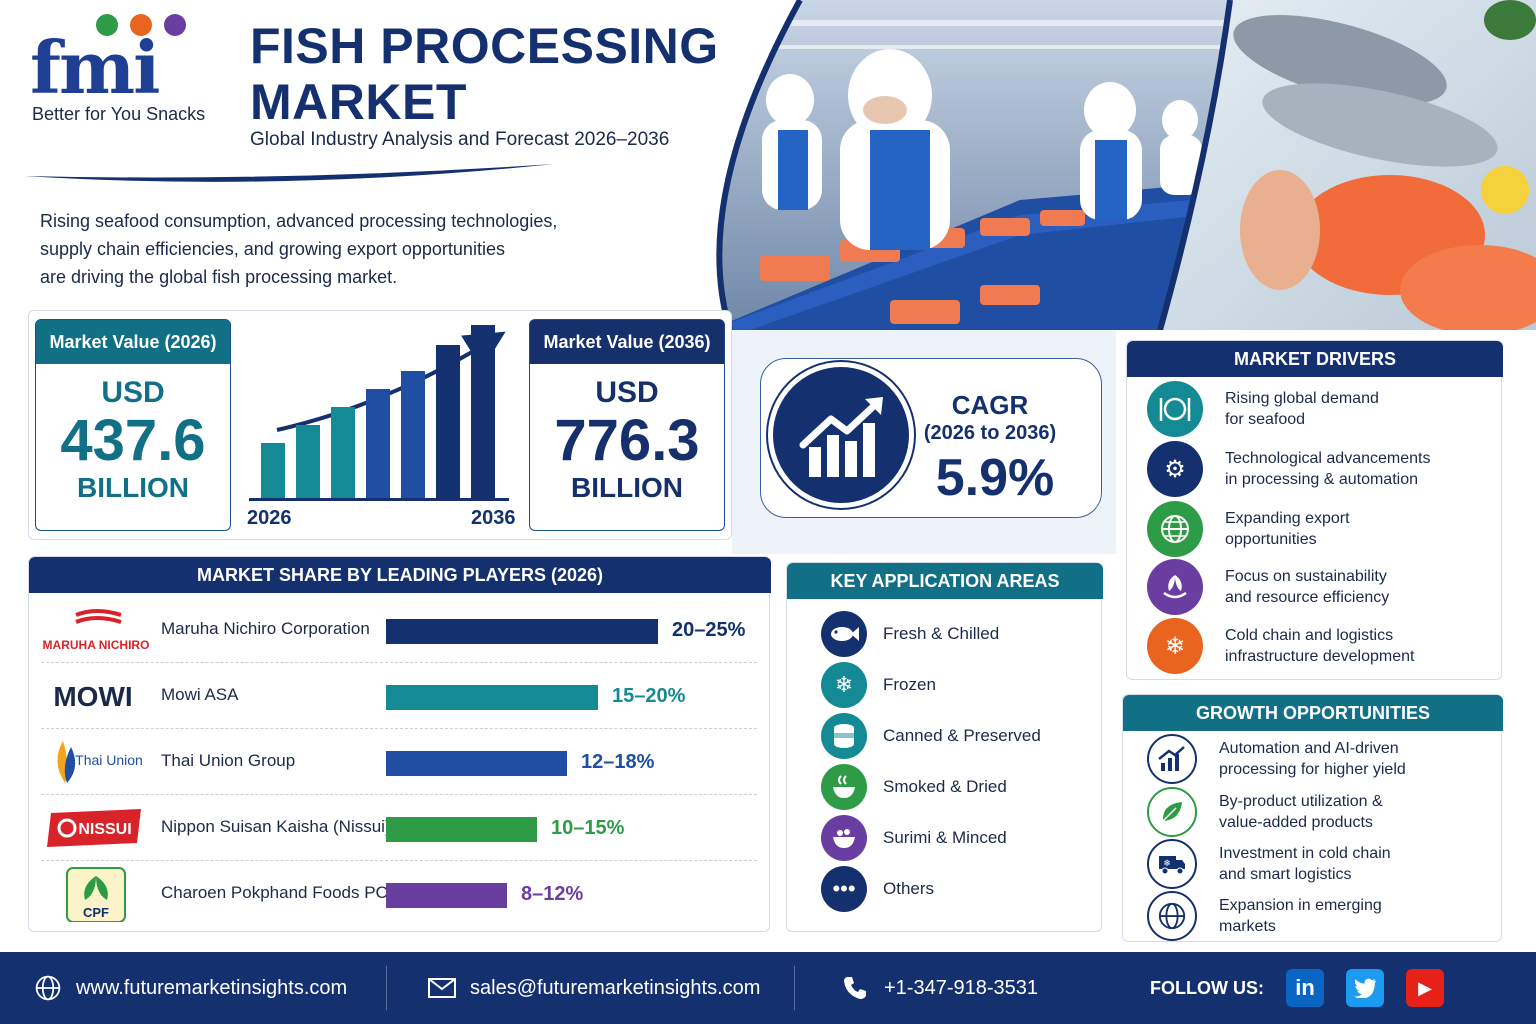  I want to click on growth-label: Expansion in emerging markets, so click(1300, 916).